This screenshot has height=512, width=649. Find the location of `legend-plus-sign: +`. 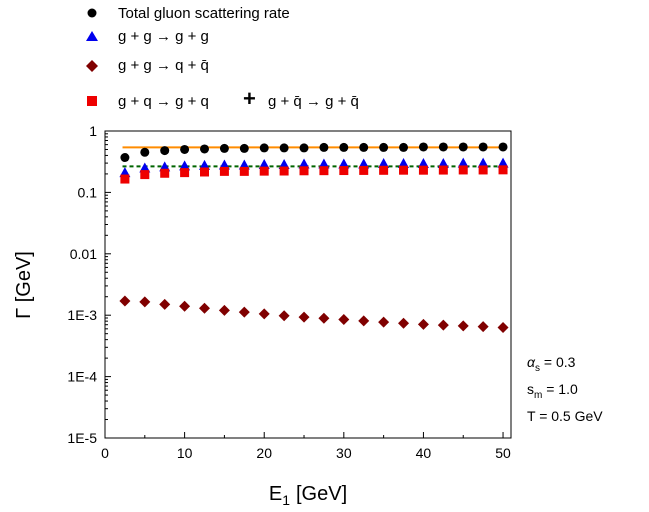

legend-plus-sign: + is located at coordinates (249, 98).